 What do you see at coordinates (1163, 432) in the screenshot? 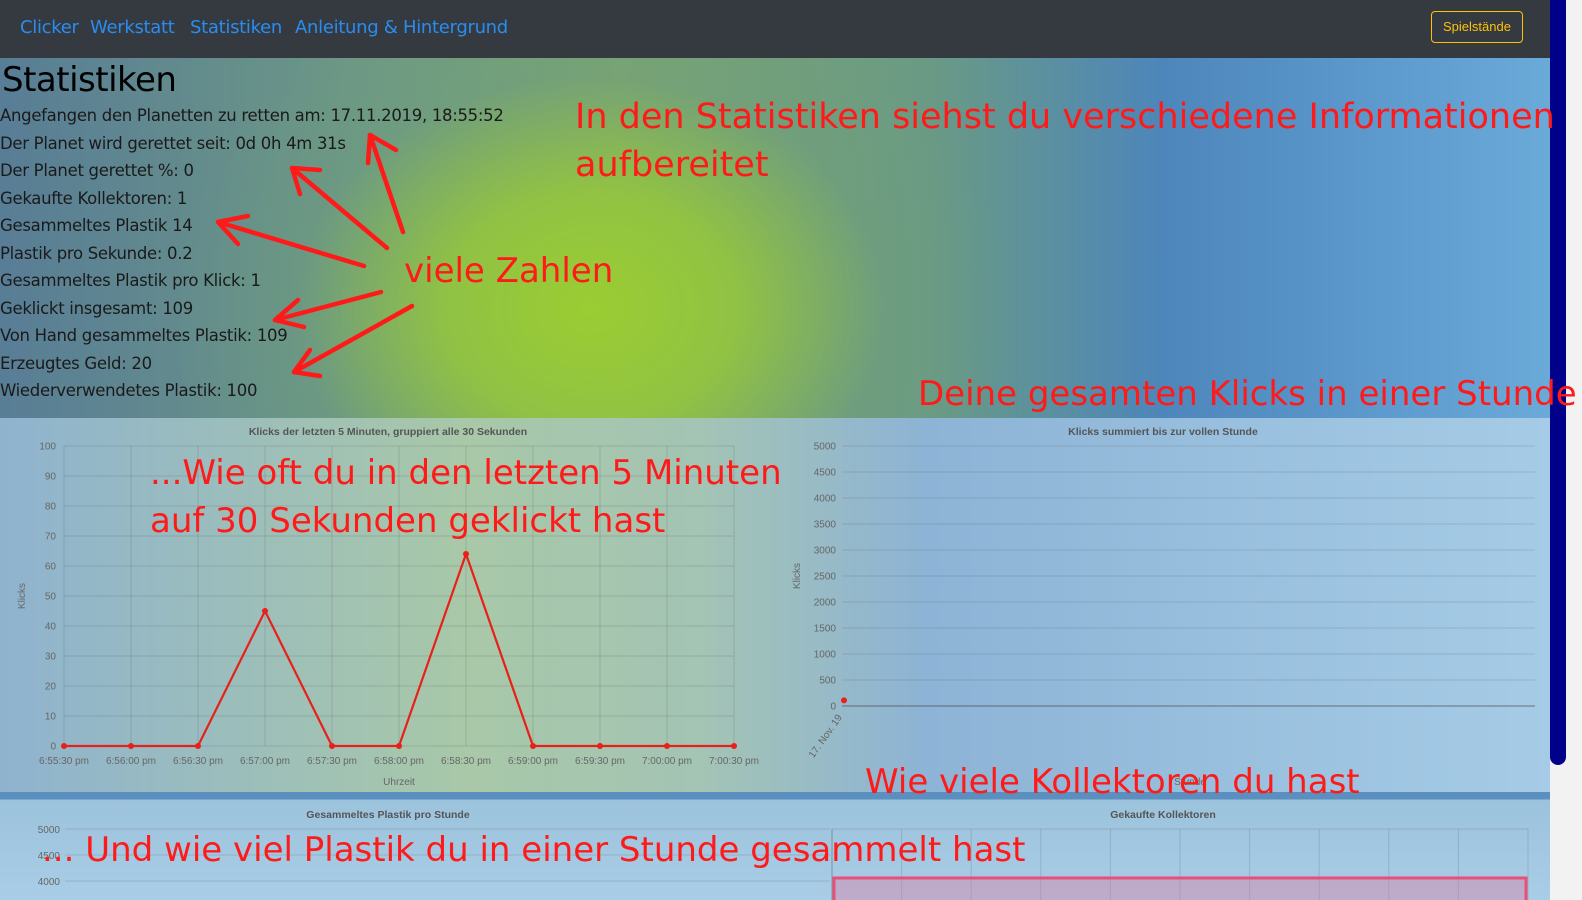
I see `chart2-title: Klicks summiert bis zur vollen Stunde` at bounding box center [1163, 432].